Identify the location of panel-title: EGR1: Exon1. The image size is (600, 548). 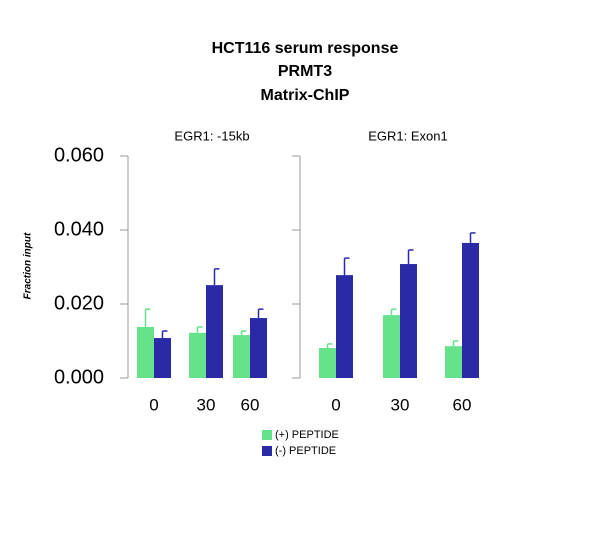
(408, 135).